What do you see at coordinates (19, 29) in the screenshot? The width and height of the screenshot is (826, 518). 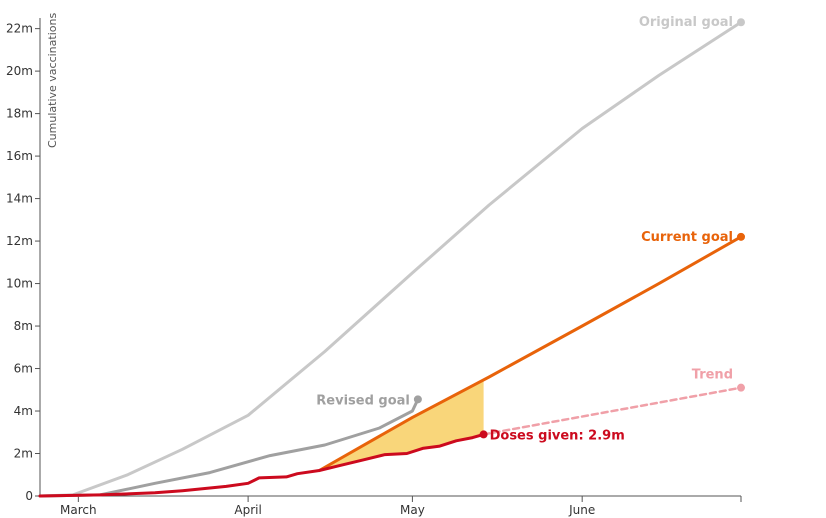 I see `y-tick-label: 22m` at bounding box center [19, 29].